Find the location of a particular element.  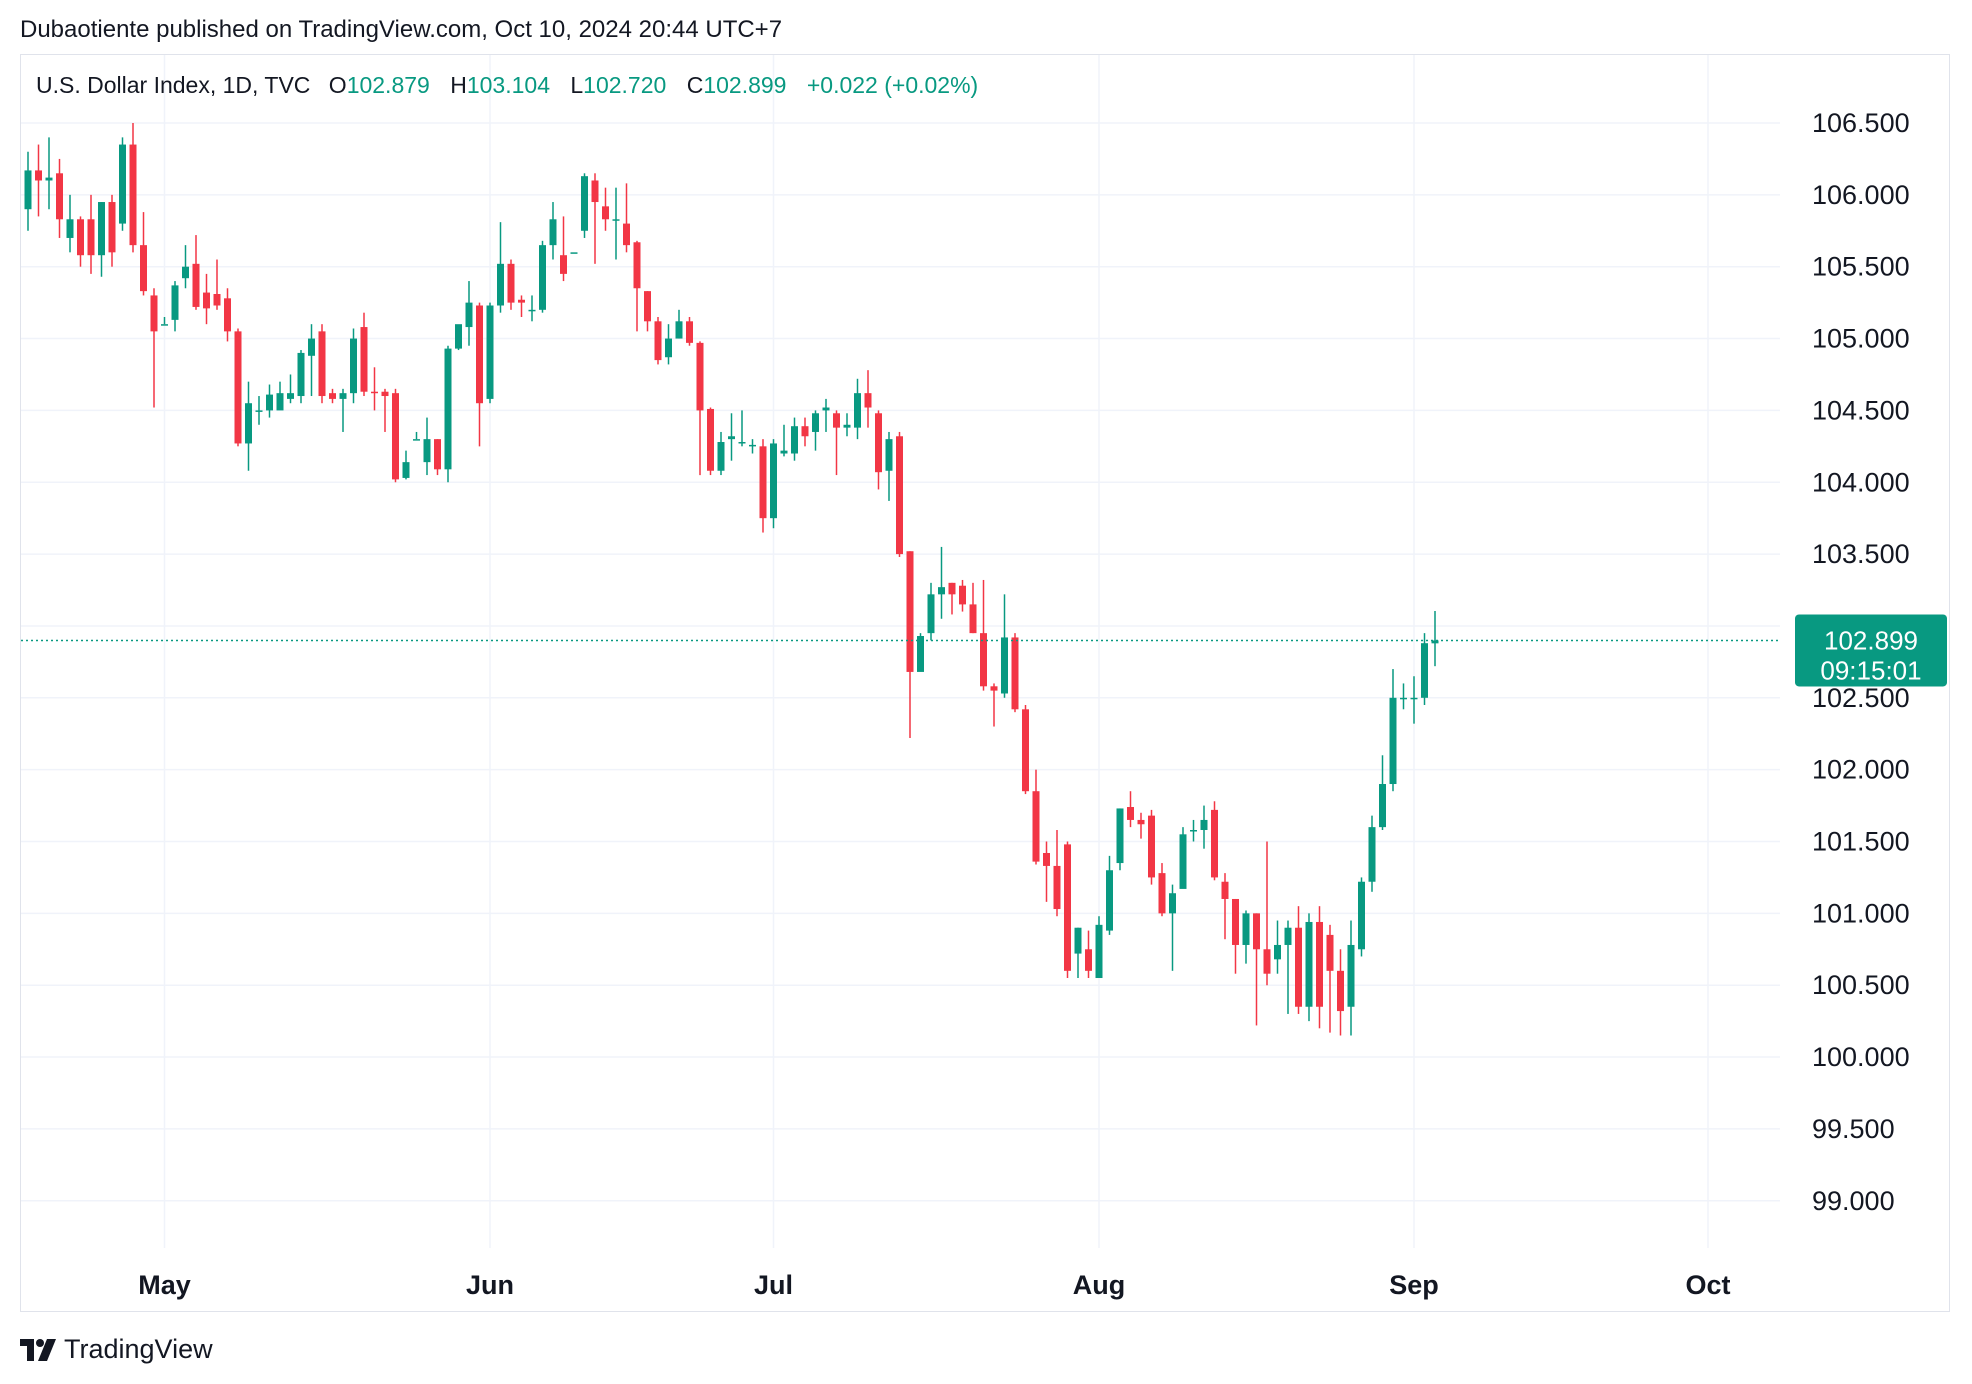

time-axis: May Jun Jul Aug Sep Oct is located at coordinates (934, 1285).